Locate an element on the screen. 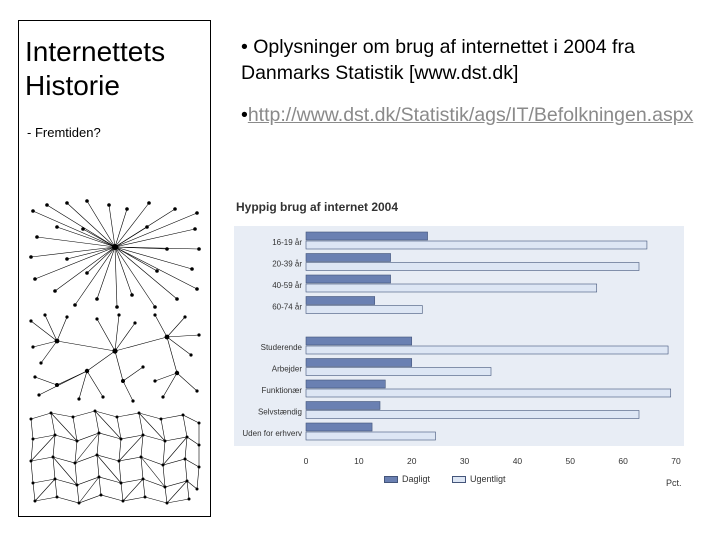 The width and height of the screenshot is (720, 540). legend-label-dagligt: Dagligt is located at coordinates (416, 479).